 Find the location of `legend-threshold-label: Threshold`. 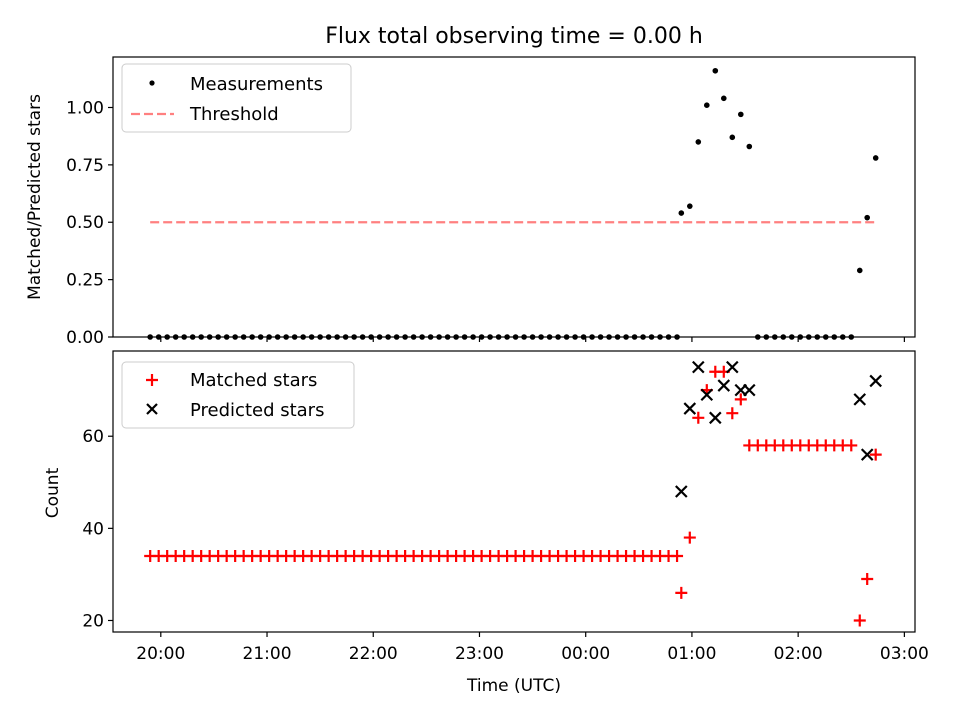

legend-threshold-label: Threshold is located at coordinates (234, 114).